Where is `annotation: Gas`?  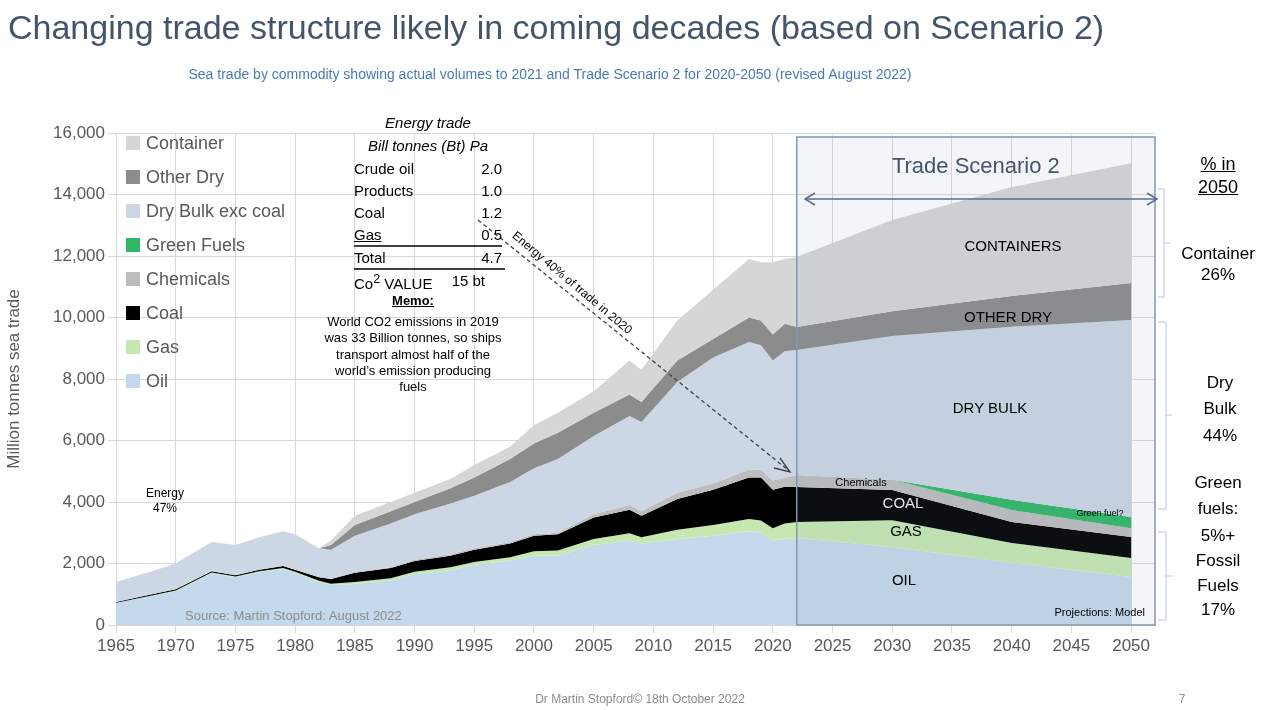
annotation: Gas is located at coordinates (368, 235).